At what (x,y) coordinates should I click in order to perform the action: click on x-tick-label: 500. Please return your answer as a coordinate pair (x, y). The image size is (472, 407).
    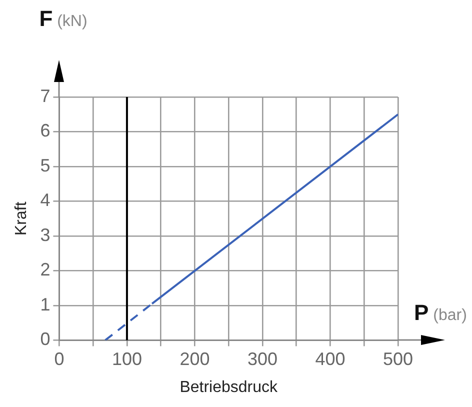
    Looking at the image, I should click on (398, 358).